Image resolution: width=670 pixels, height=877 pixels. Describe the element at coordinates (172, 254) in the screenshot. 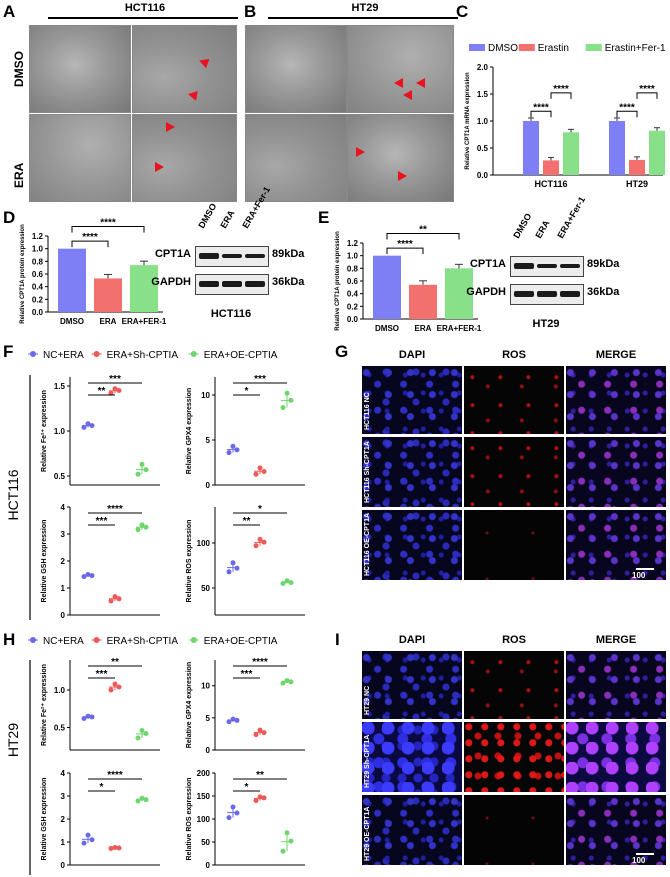

I see `protein-label: CPT1A` at that location.